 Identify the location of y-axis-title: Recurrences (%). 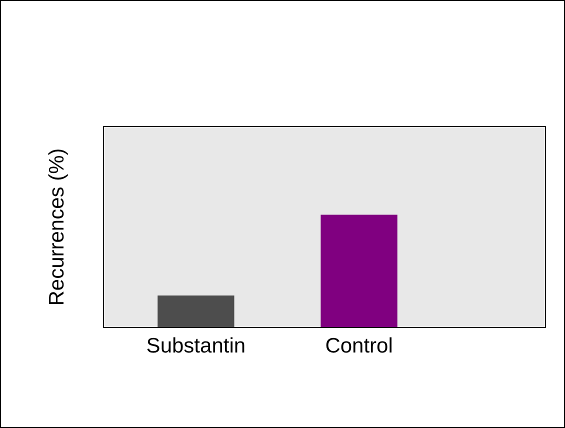
(57, 227).